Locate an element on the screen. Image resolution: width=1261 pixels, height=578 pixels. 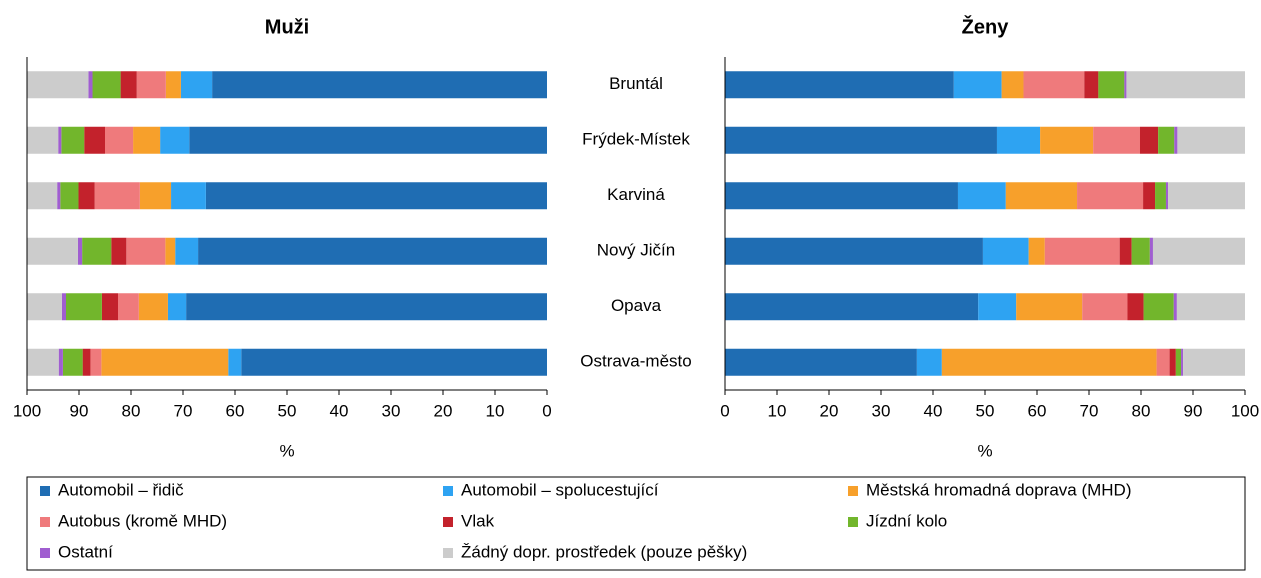
category-label: Ostrava-město is located at coordinates (635, 361).